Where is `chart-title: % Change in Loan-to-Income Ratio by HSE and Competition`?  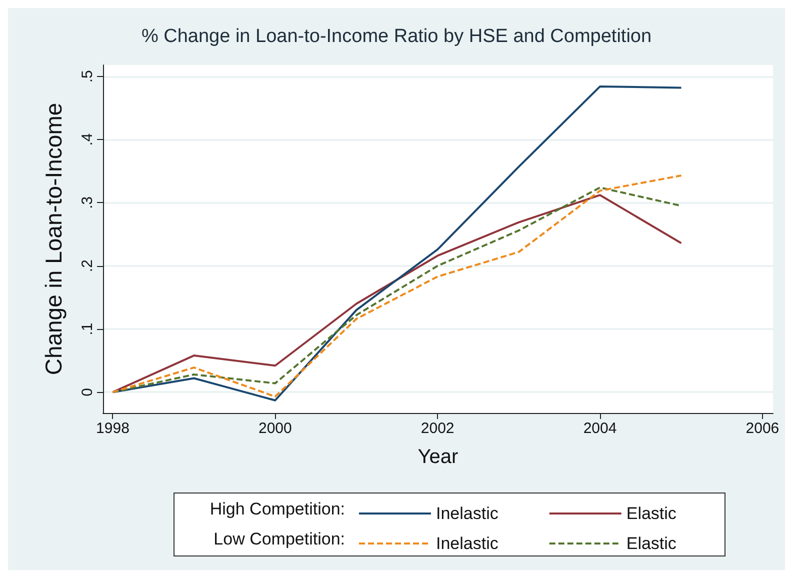 chart-title: % Change in Loan-to-Income Ratio by HSE and Competition is located at coordinates (396, 36).